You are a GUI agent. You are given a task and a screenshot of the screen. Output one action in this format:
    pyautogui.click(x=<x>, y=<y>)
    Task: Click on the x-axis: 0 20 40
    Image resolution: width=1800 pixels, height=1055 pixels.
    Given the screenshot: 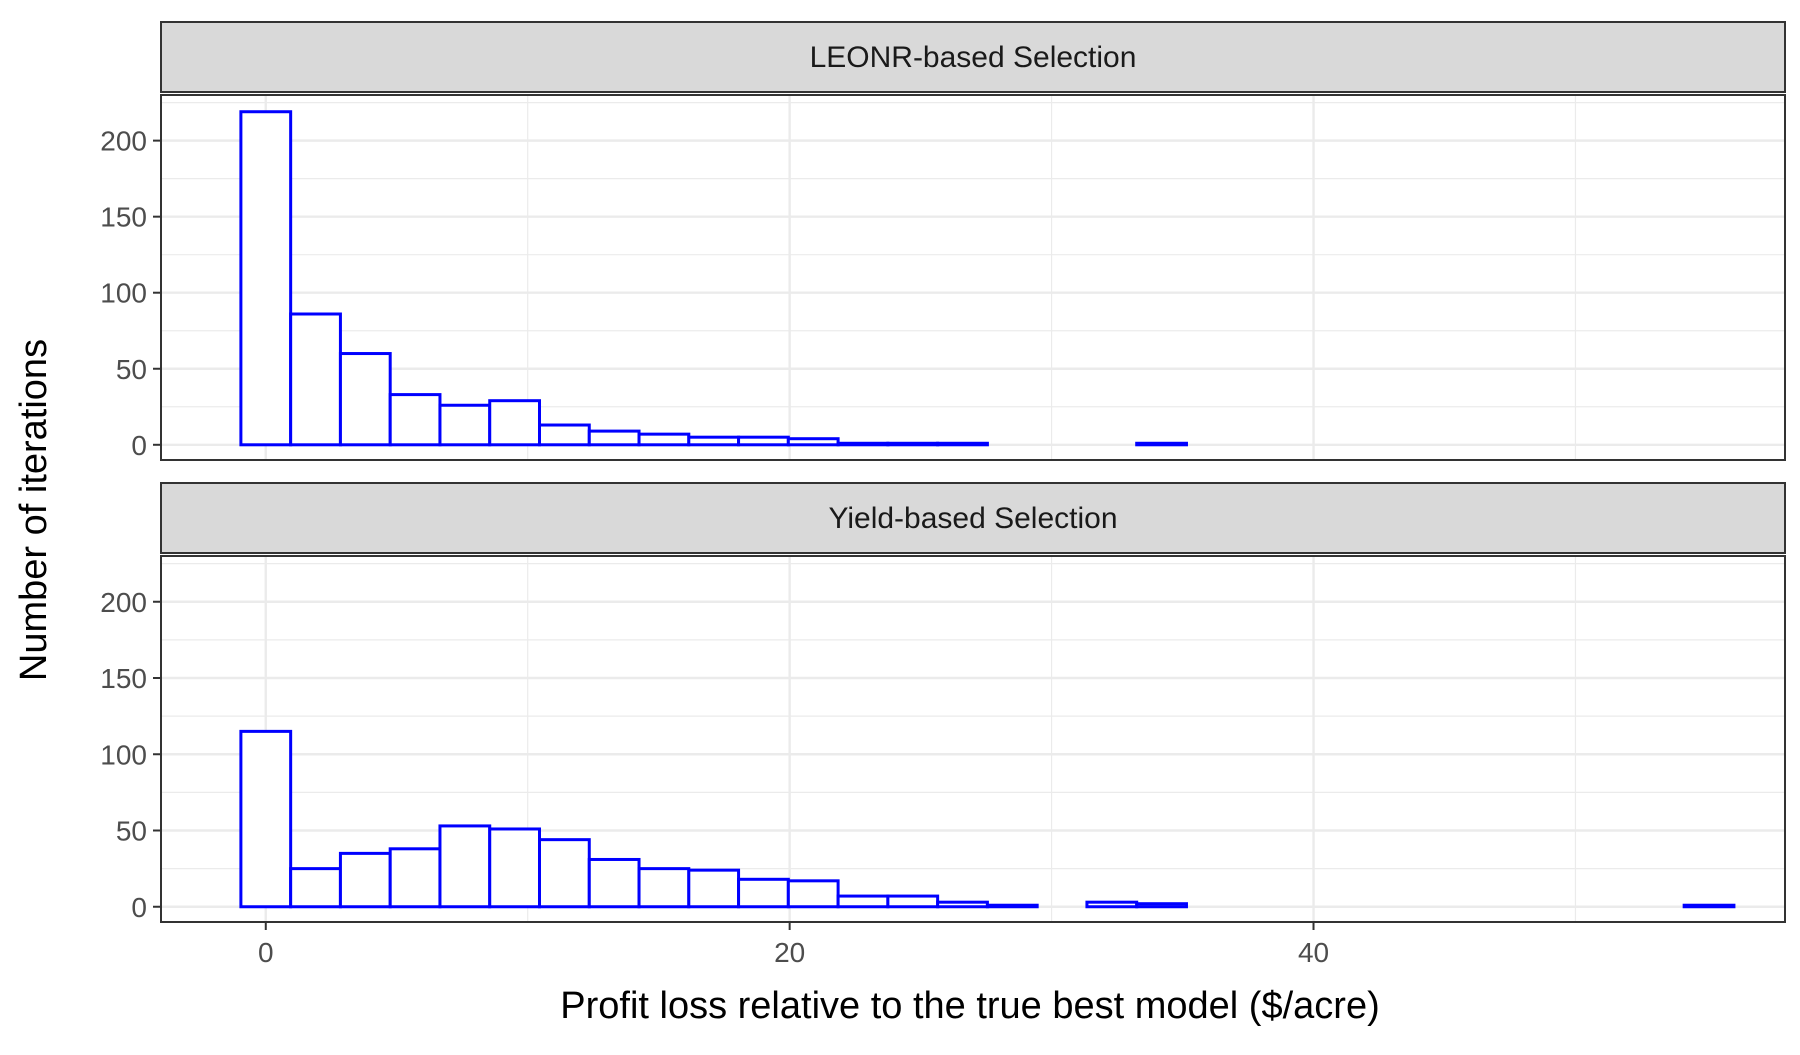 What is the action you would take?
    pyautogui.click(x=793, y=945)
    